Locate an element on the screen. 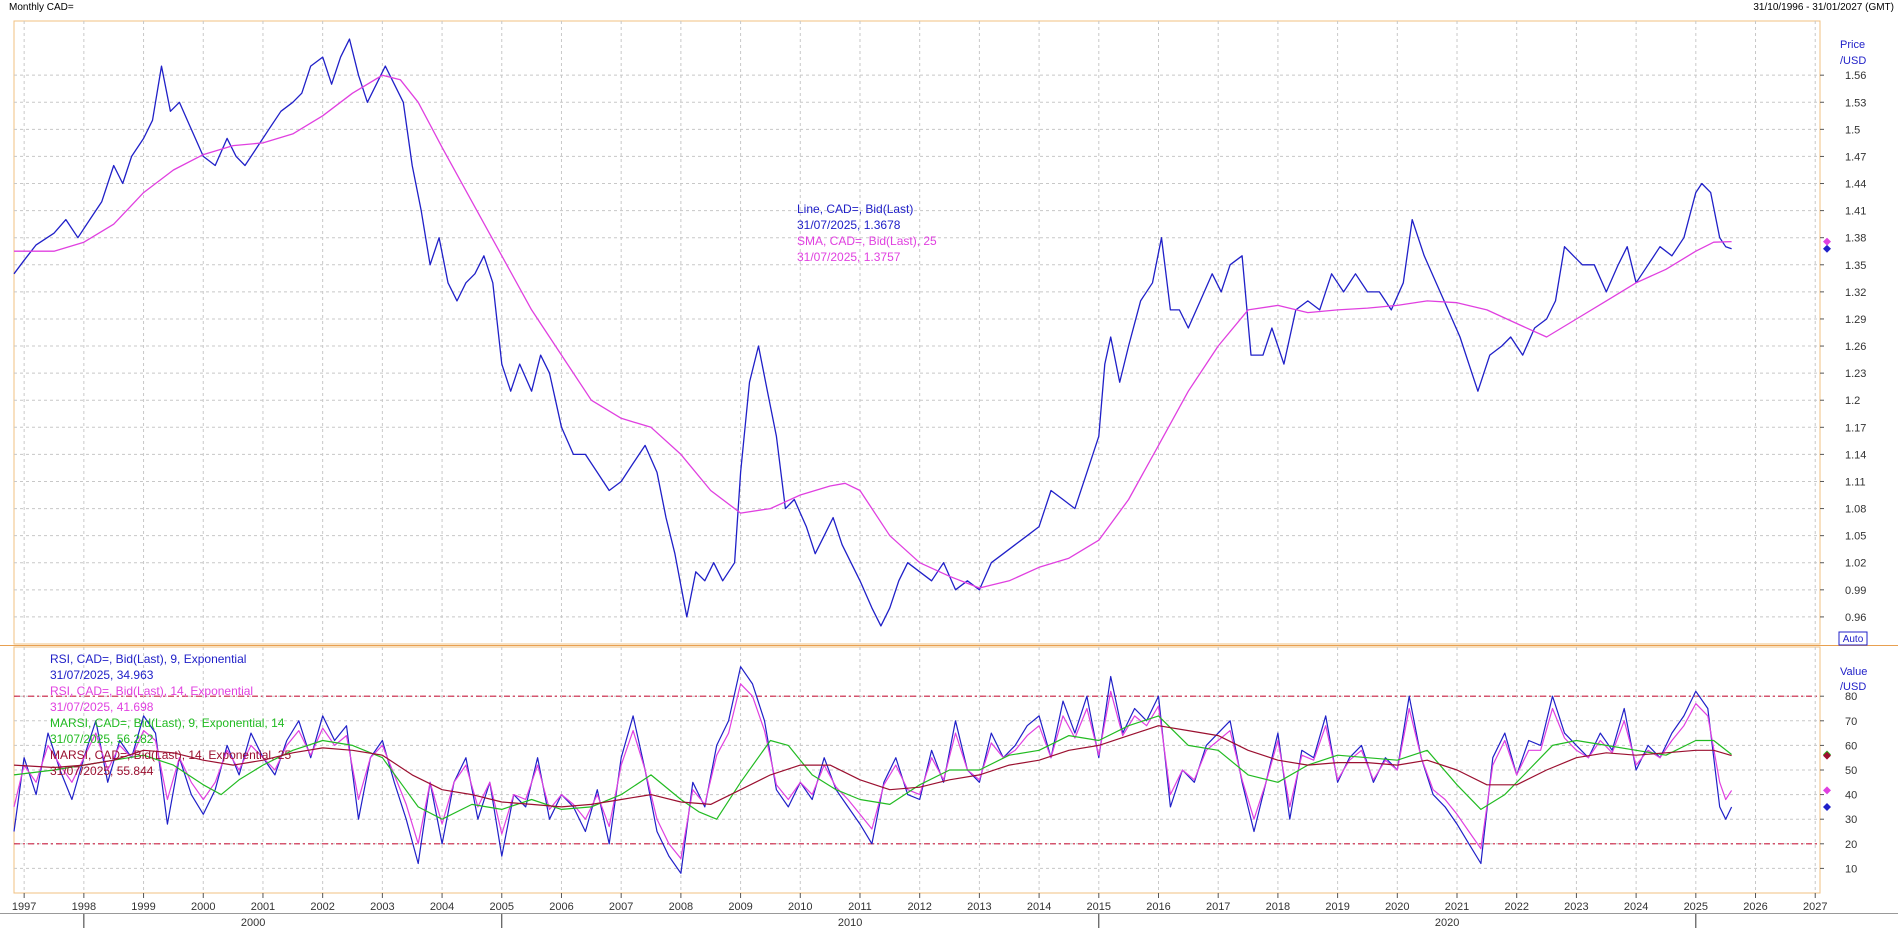  indicator-legend-entry: 31/07/2025, 55.844 is located at coordinates (102, 771).